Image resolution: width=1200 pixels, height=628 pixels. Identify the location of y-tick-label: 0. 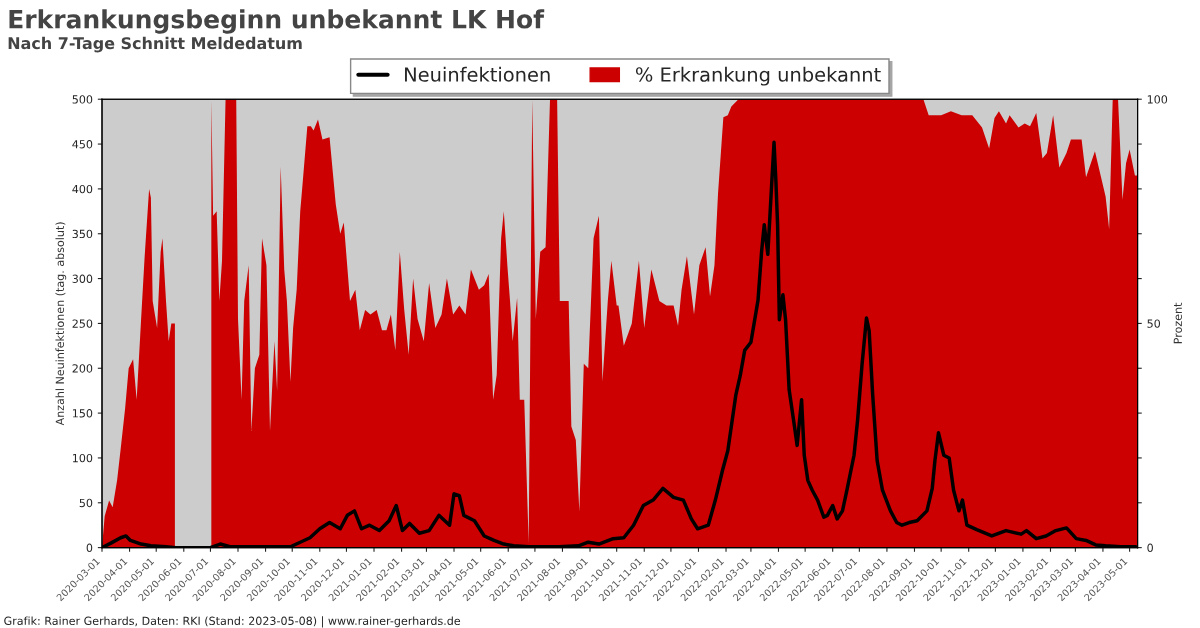
(89, 547).